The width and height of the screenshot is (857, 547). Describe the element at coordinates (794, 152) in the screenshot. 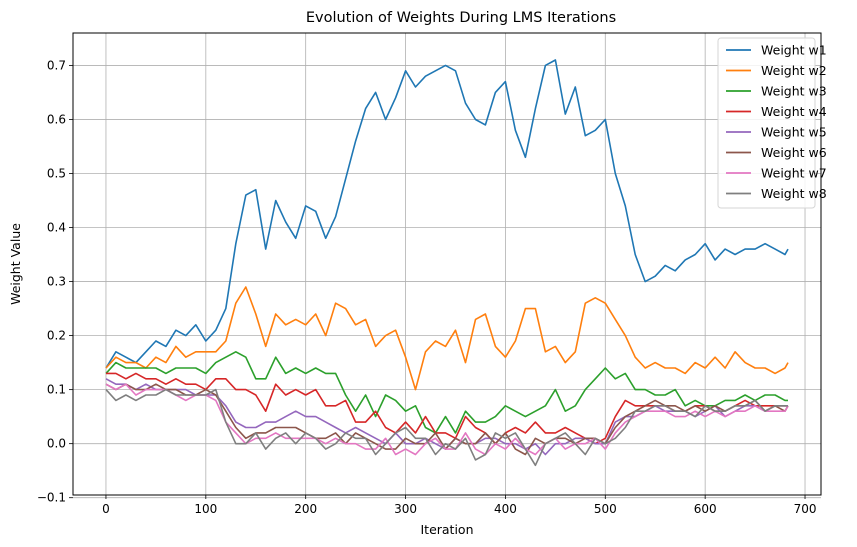

I see `legend-label-w6: Weight w6` at that location.